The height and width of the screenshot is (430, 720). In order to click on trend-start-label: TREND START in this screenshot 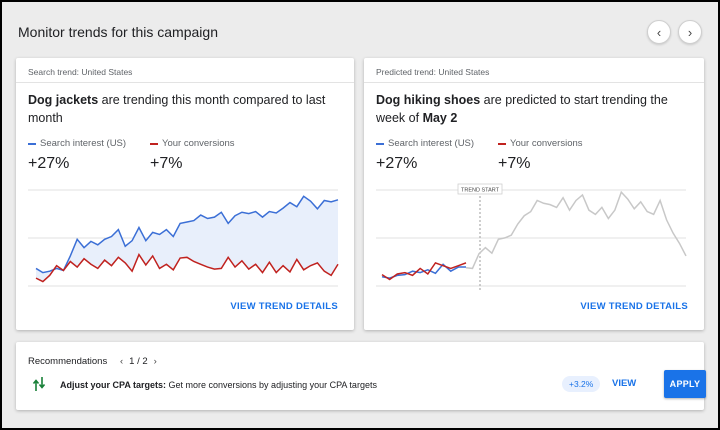, I will do `click(480, 191)`.